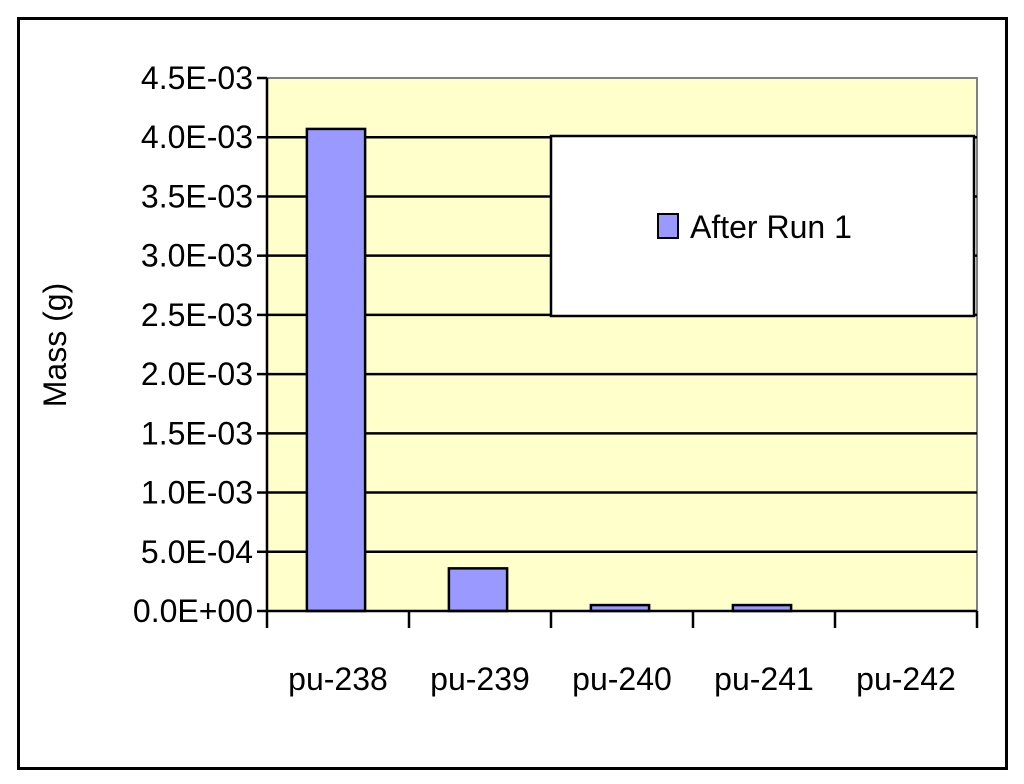  I want to click on y-tick-label: 3.0E-03, so click(197, 256).